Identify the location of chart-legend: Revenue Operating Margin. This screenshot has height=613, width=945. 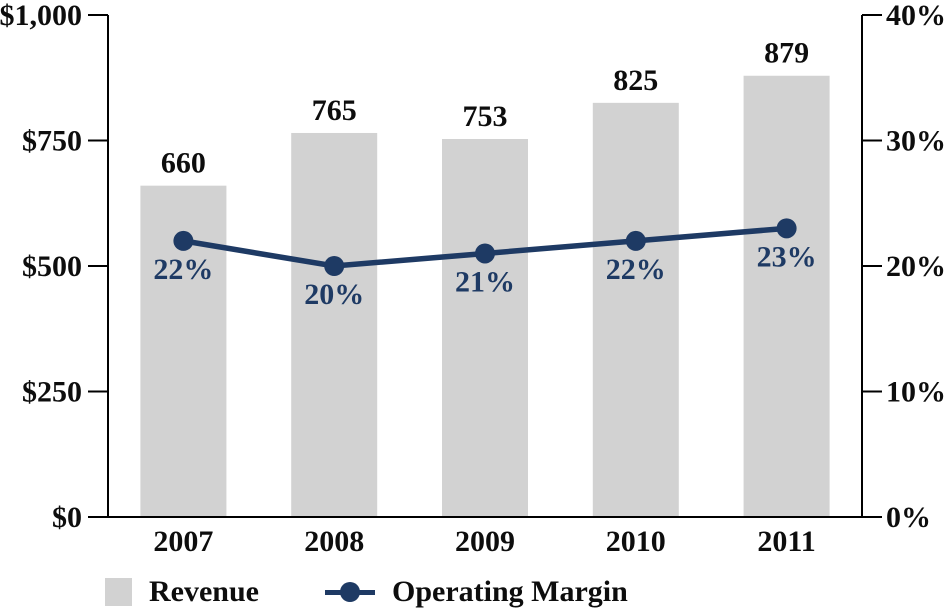
(366, 592).